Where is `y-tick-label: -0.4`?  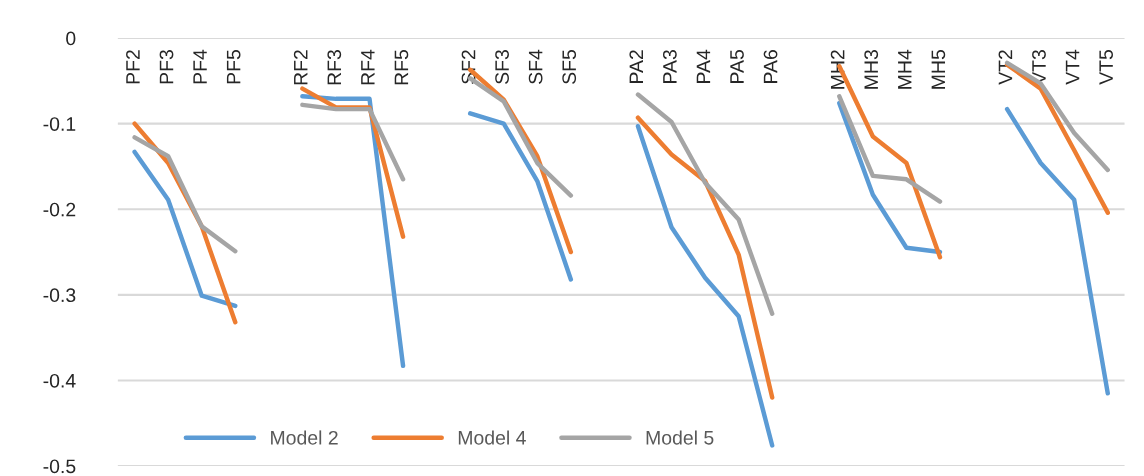 y-tick-label: -0.4 is located at coordinates (59, 380).